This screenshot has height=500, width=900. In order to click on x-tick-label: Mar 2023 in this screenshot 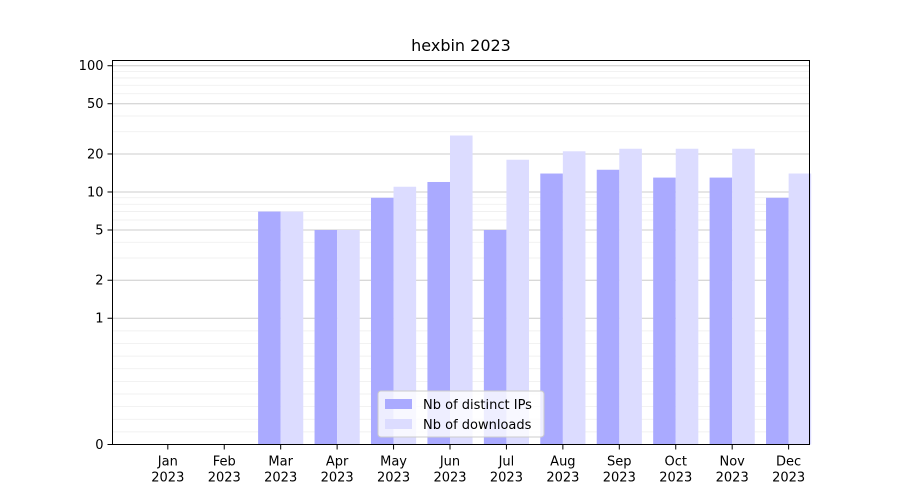, I will do `click(280, 470)`.